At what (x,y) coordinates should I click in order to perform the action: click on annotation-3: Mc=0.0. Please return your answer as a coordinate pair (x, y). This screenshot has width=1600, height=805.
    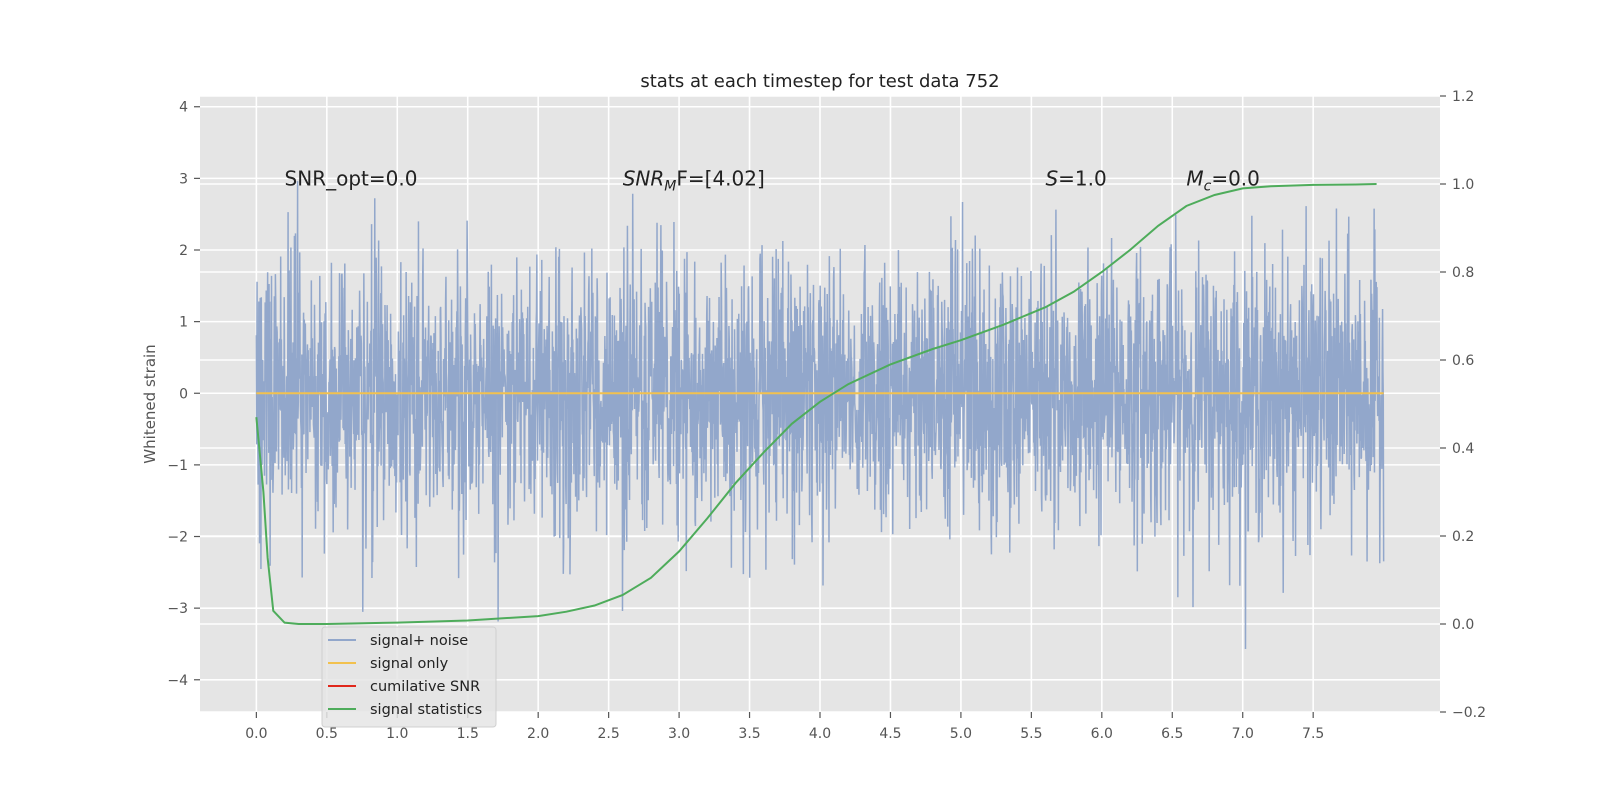
    Looking at the image, I should click on (1223, 180).